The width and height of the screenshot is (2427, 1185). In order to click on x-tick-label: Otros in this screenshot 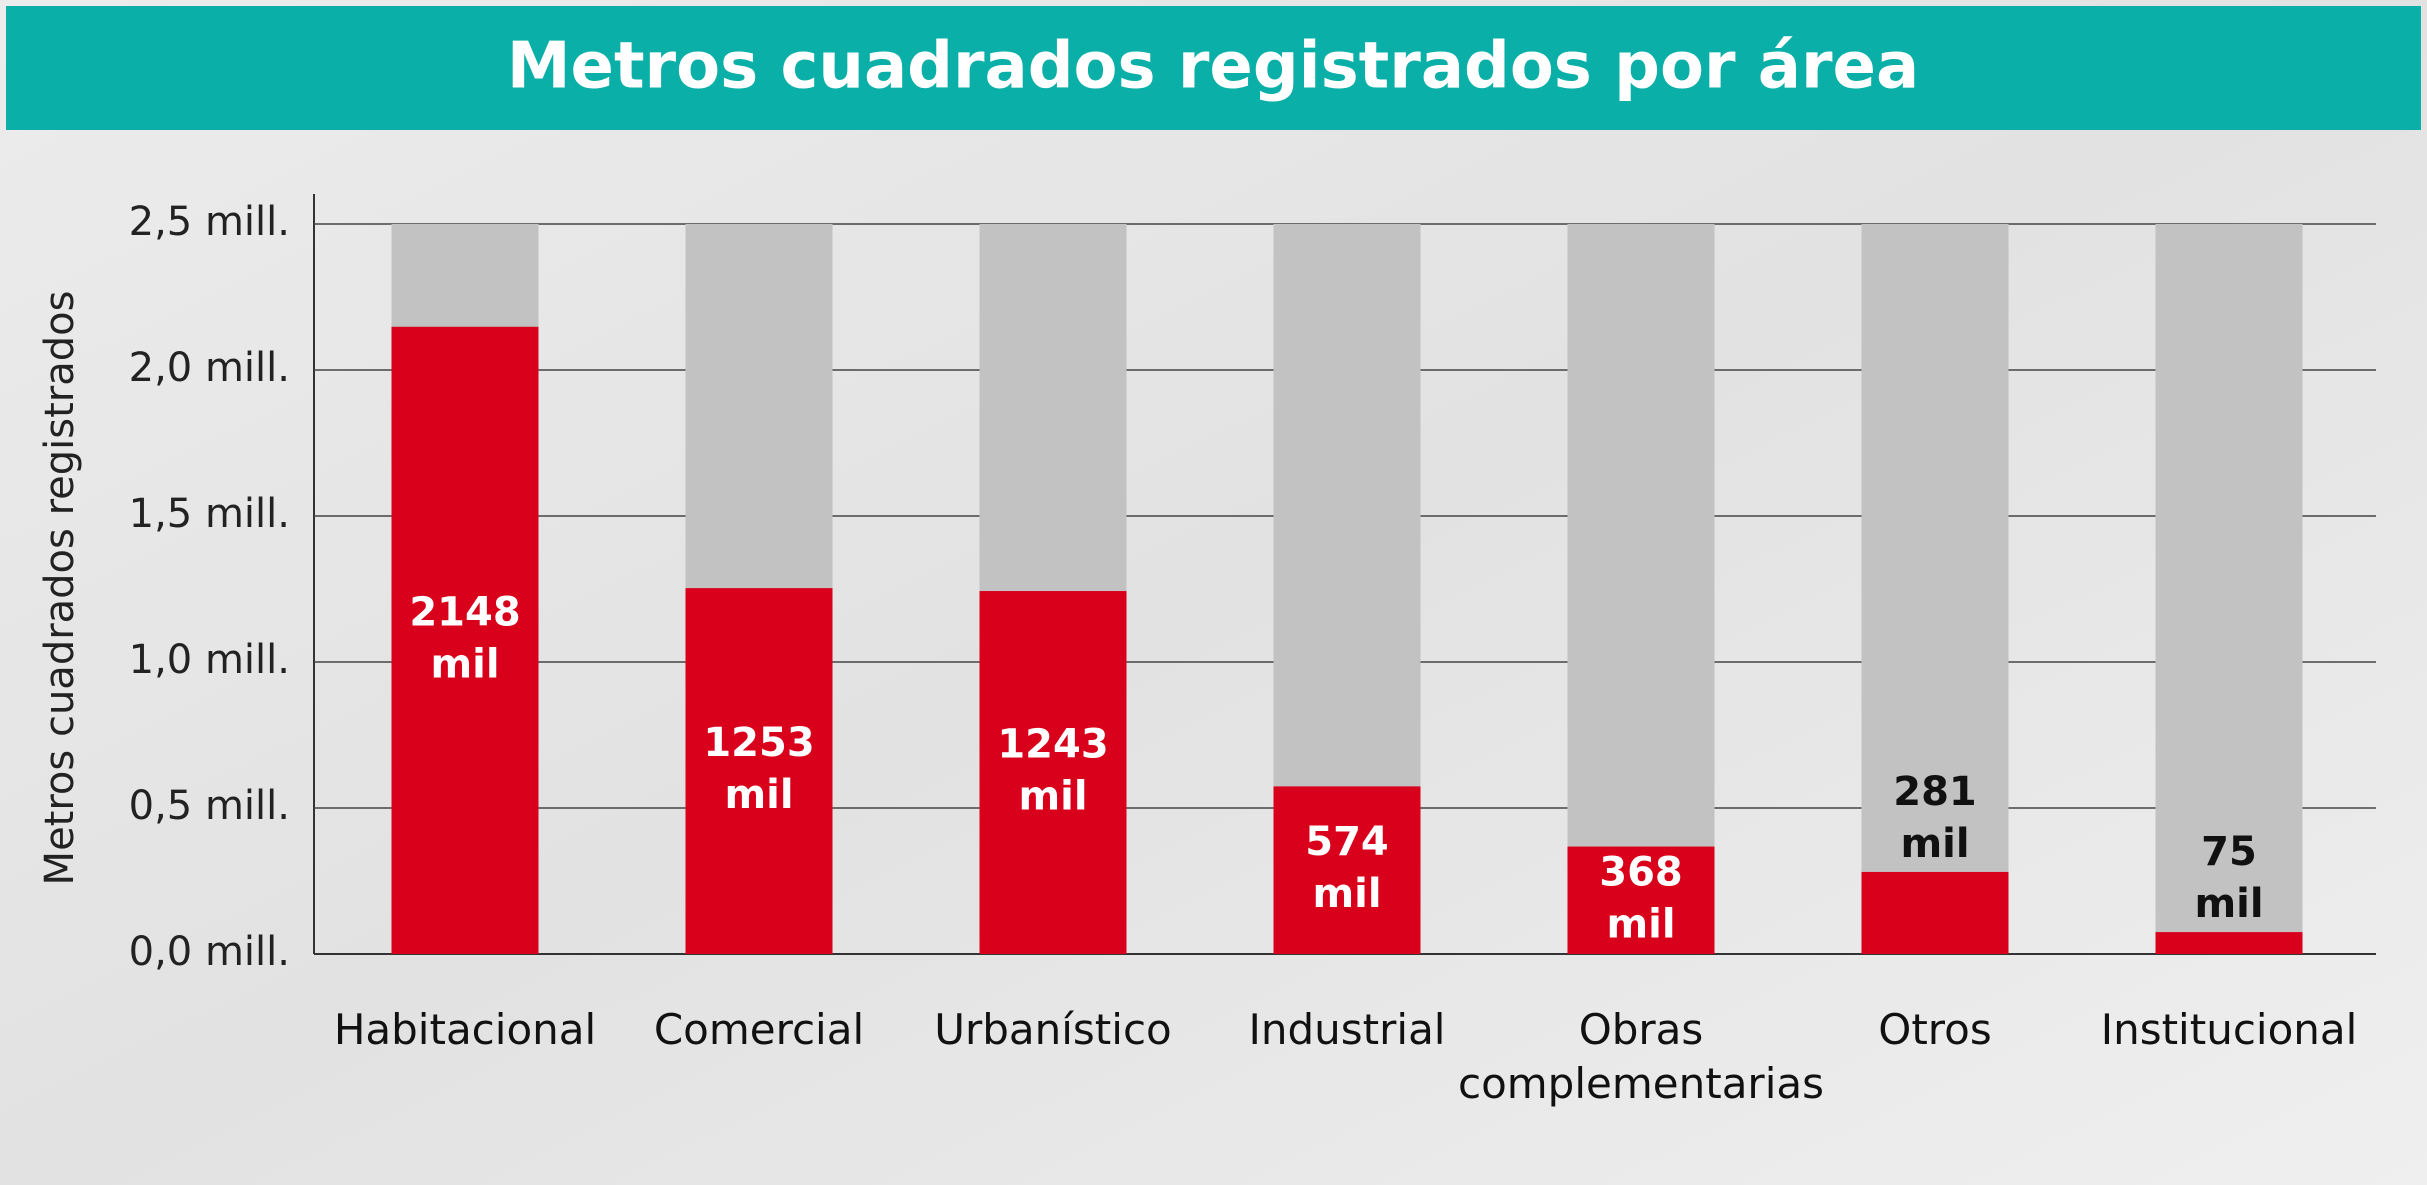, I will do `click(1934, 1029)`.